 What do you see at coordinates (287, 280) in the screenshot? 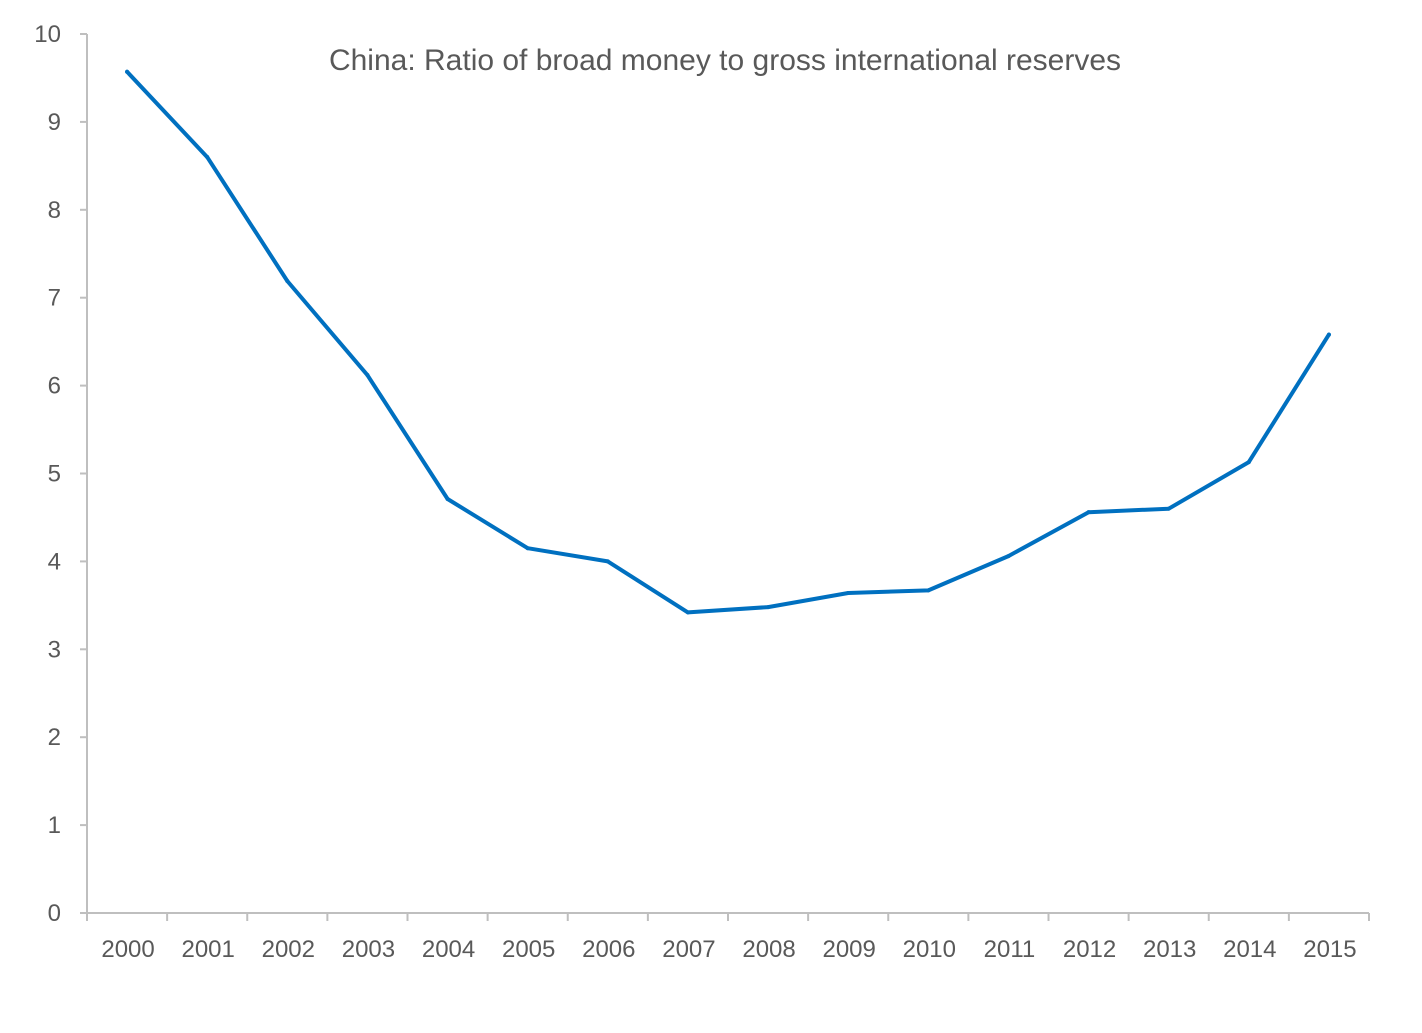
I see `data-point-2002` at bounding box center [287, 280].